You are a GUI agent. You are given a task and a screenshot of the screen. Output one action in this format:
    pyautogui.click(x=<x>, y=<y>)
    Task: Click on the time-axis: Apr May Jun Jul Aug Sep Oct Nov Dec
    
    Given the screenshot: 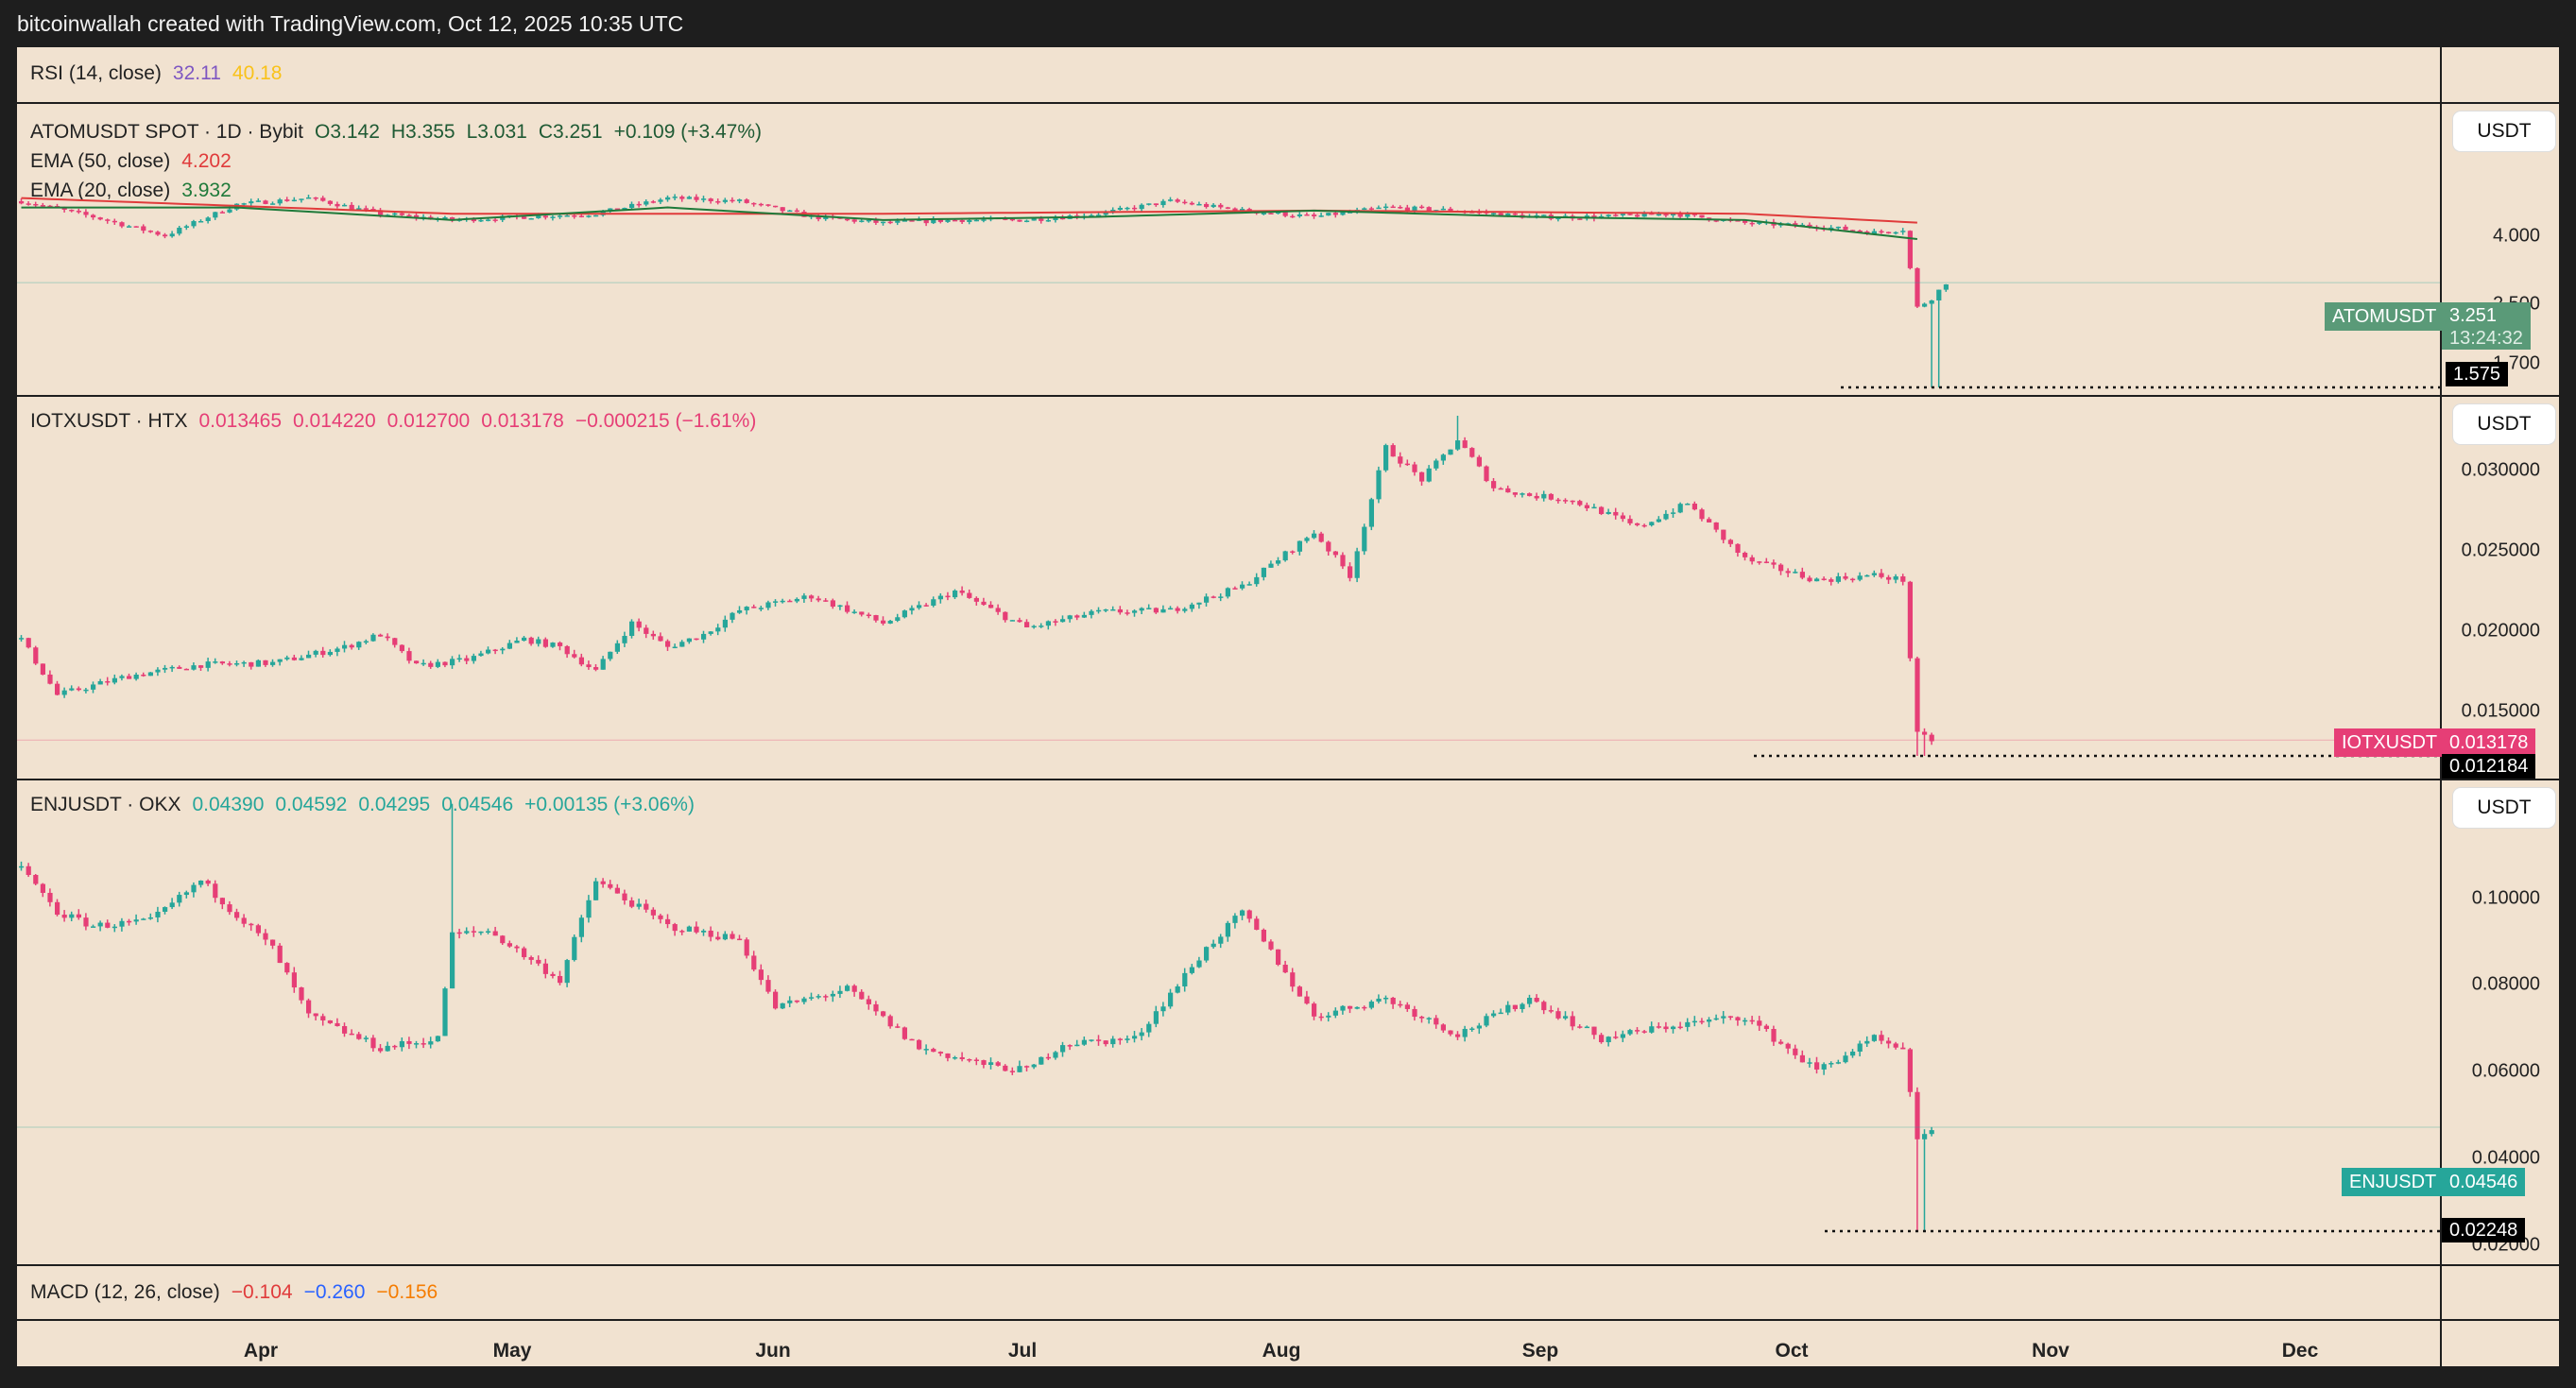 What is the action you would take?
    pyautogui.click(x=1288, y=1344)
    